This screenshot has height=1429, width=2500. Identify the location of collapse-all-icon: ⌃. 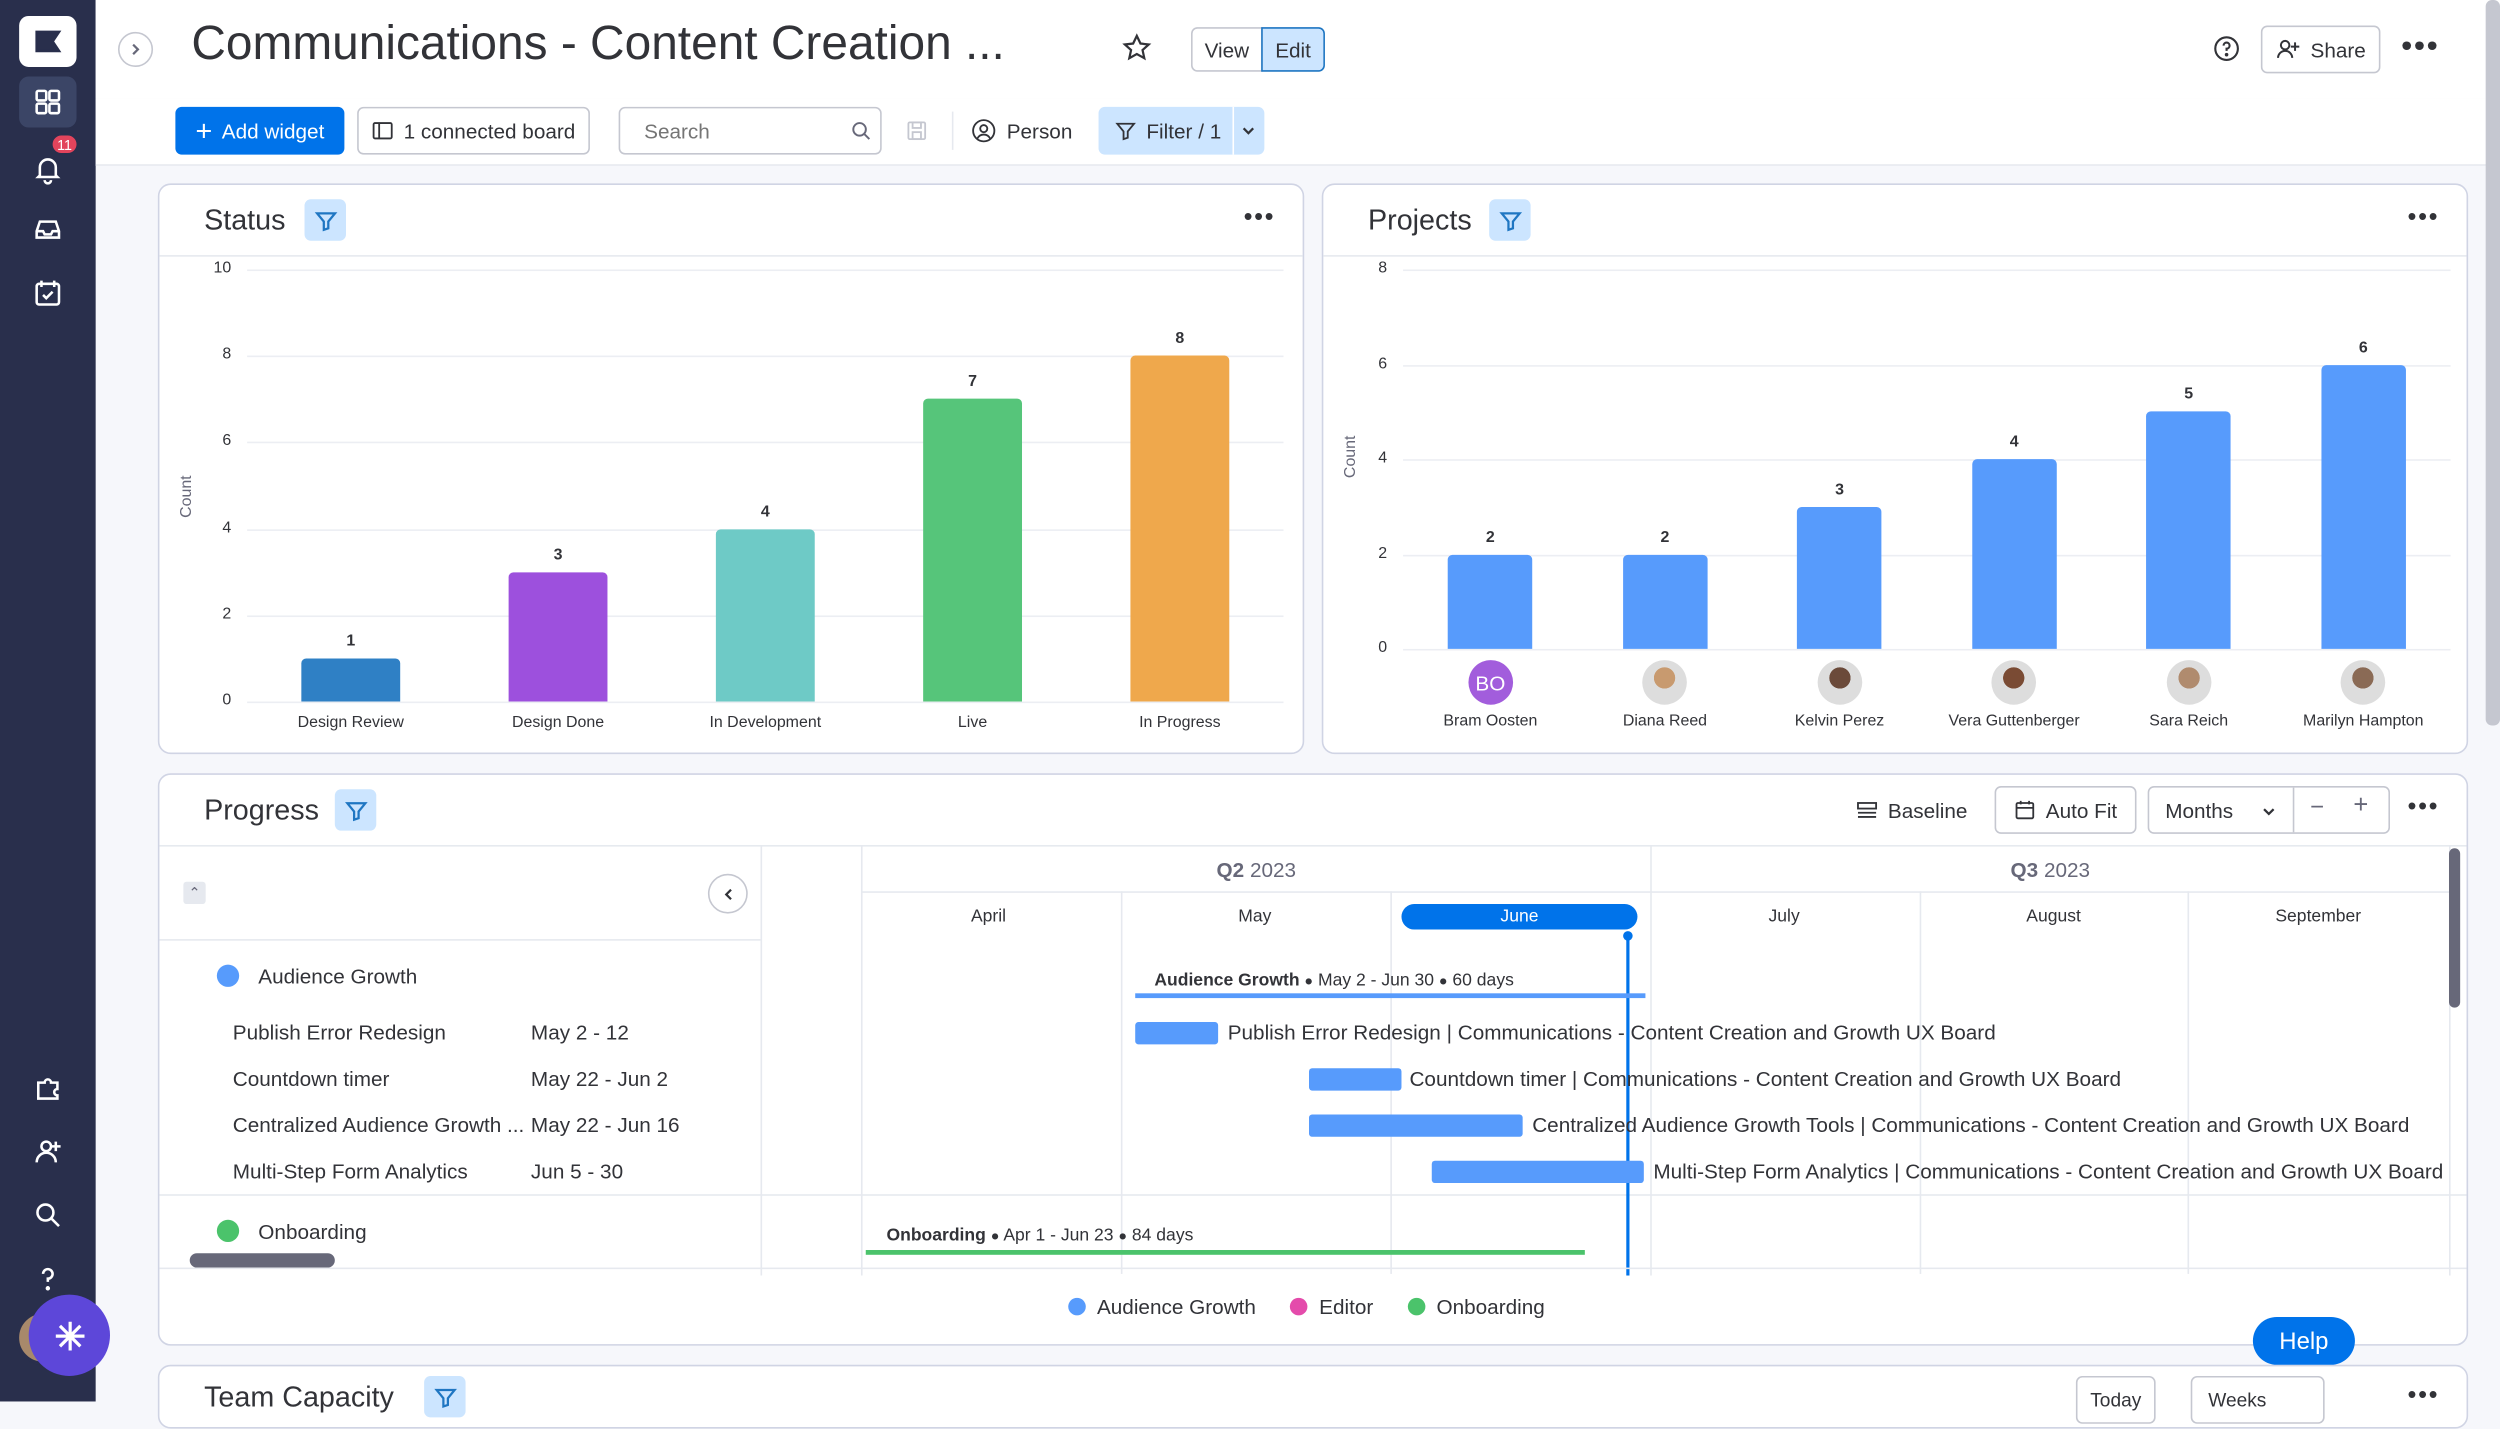
(194, 893).